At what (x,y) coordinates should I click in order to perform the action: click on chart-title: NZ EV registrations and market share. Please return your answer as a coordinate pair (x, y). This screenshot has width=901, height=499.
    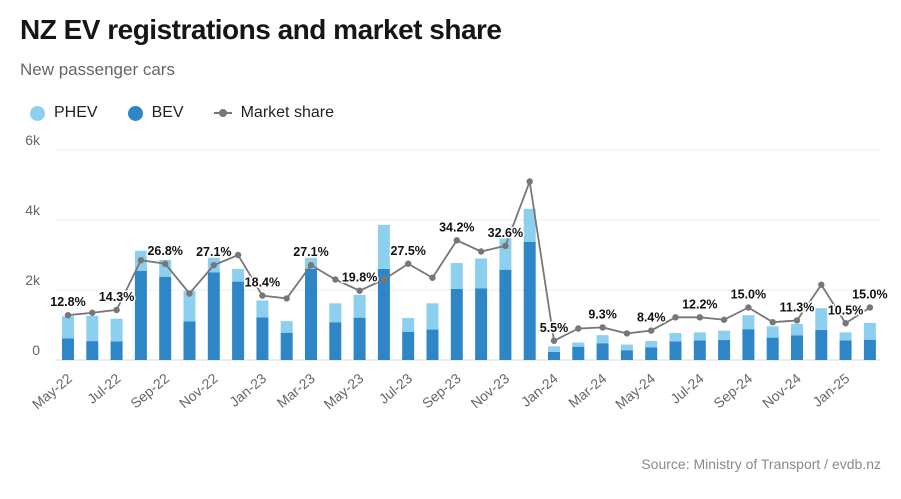
    Looking at the image, I should click on (261, 29).